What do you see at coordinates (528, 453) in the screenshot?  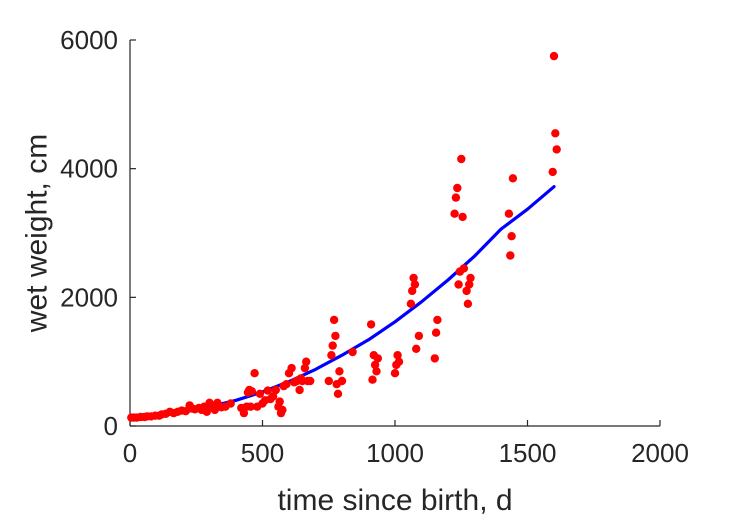 I see `x-tick-label: 1500` at bounding box center [528, 453].